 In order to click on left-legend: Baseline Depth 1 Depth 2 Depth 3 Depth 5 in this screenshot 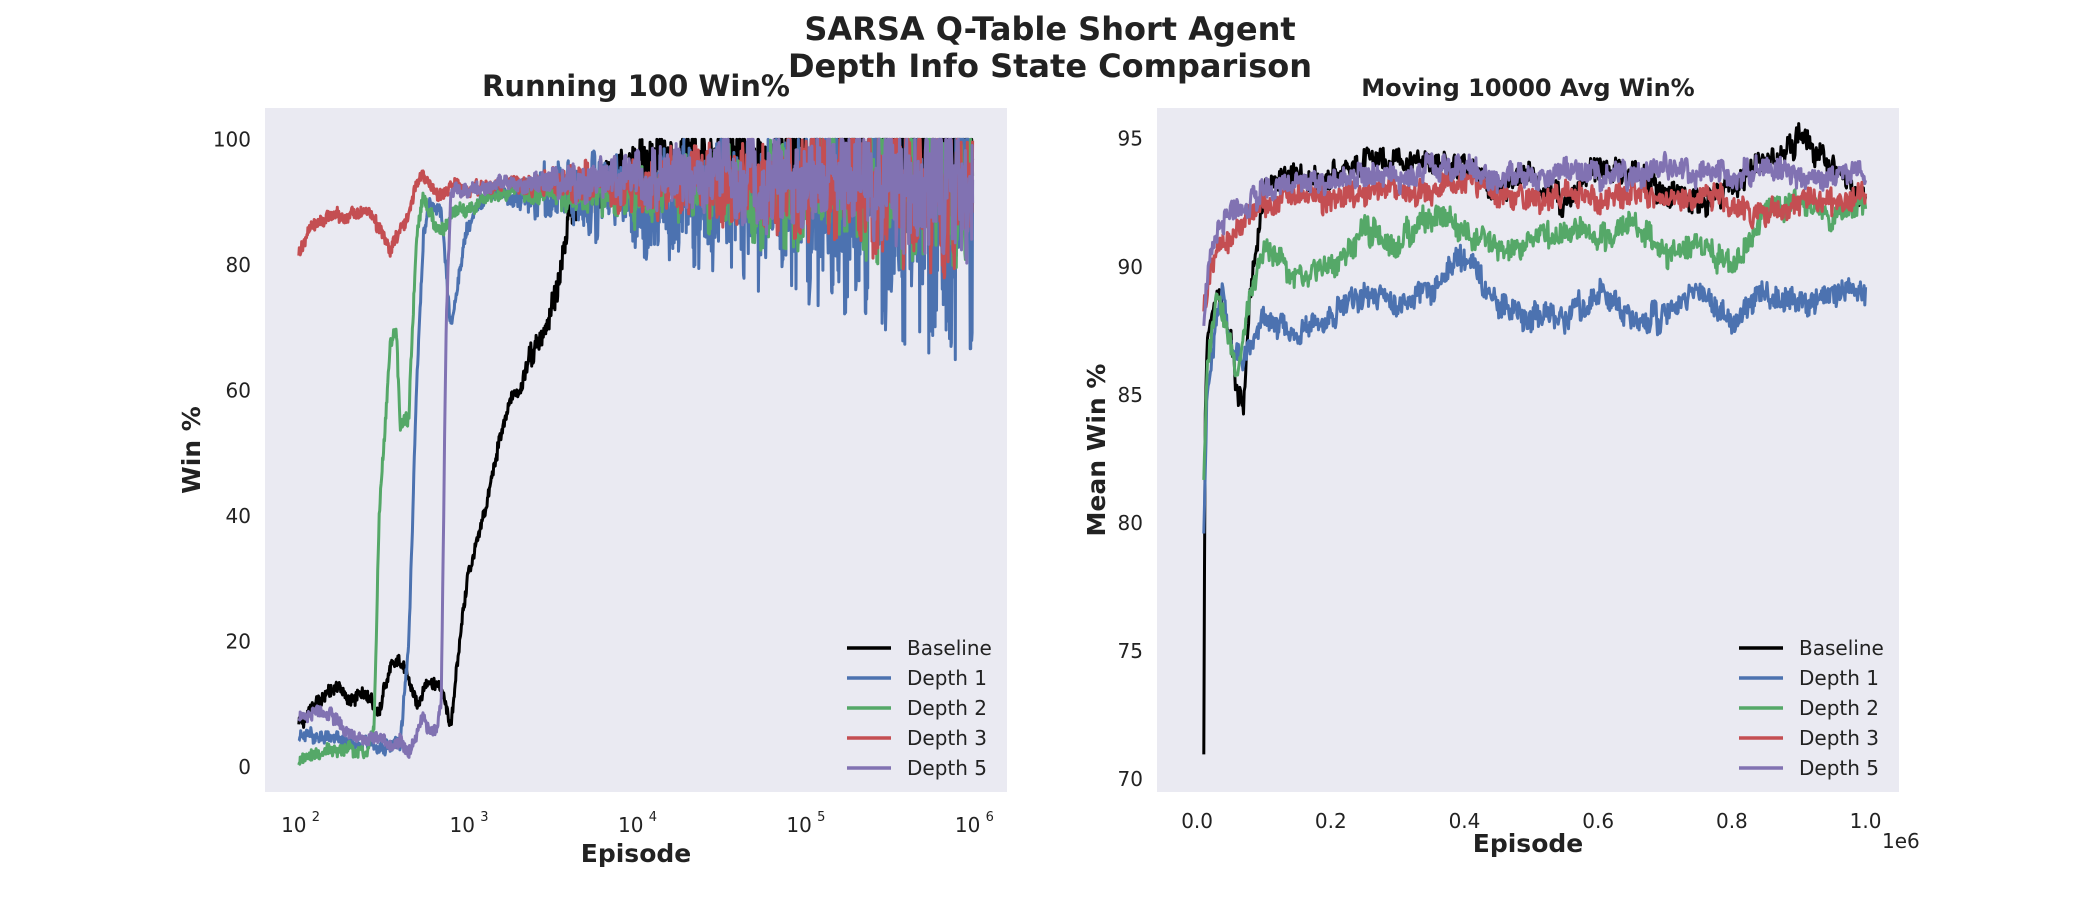, I will do `click(919, 708)`.